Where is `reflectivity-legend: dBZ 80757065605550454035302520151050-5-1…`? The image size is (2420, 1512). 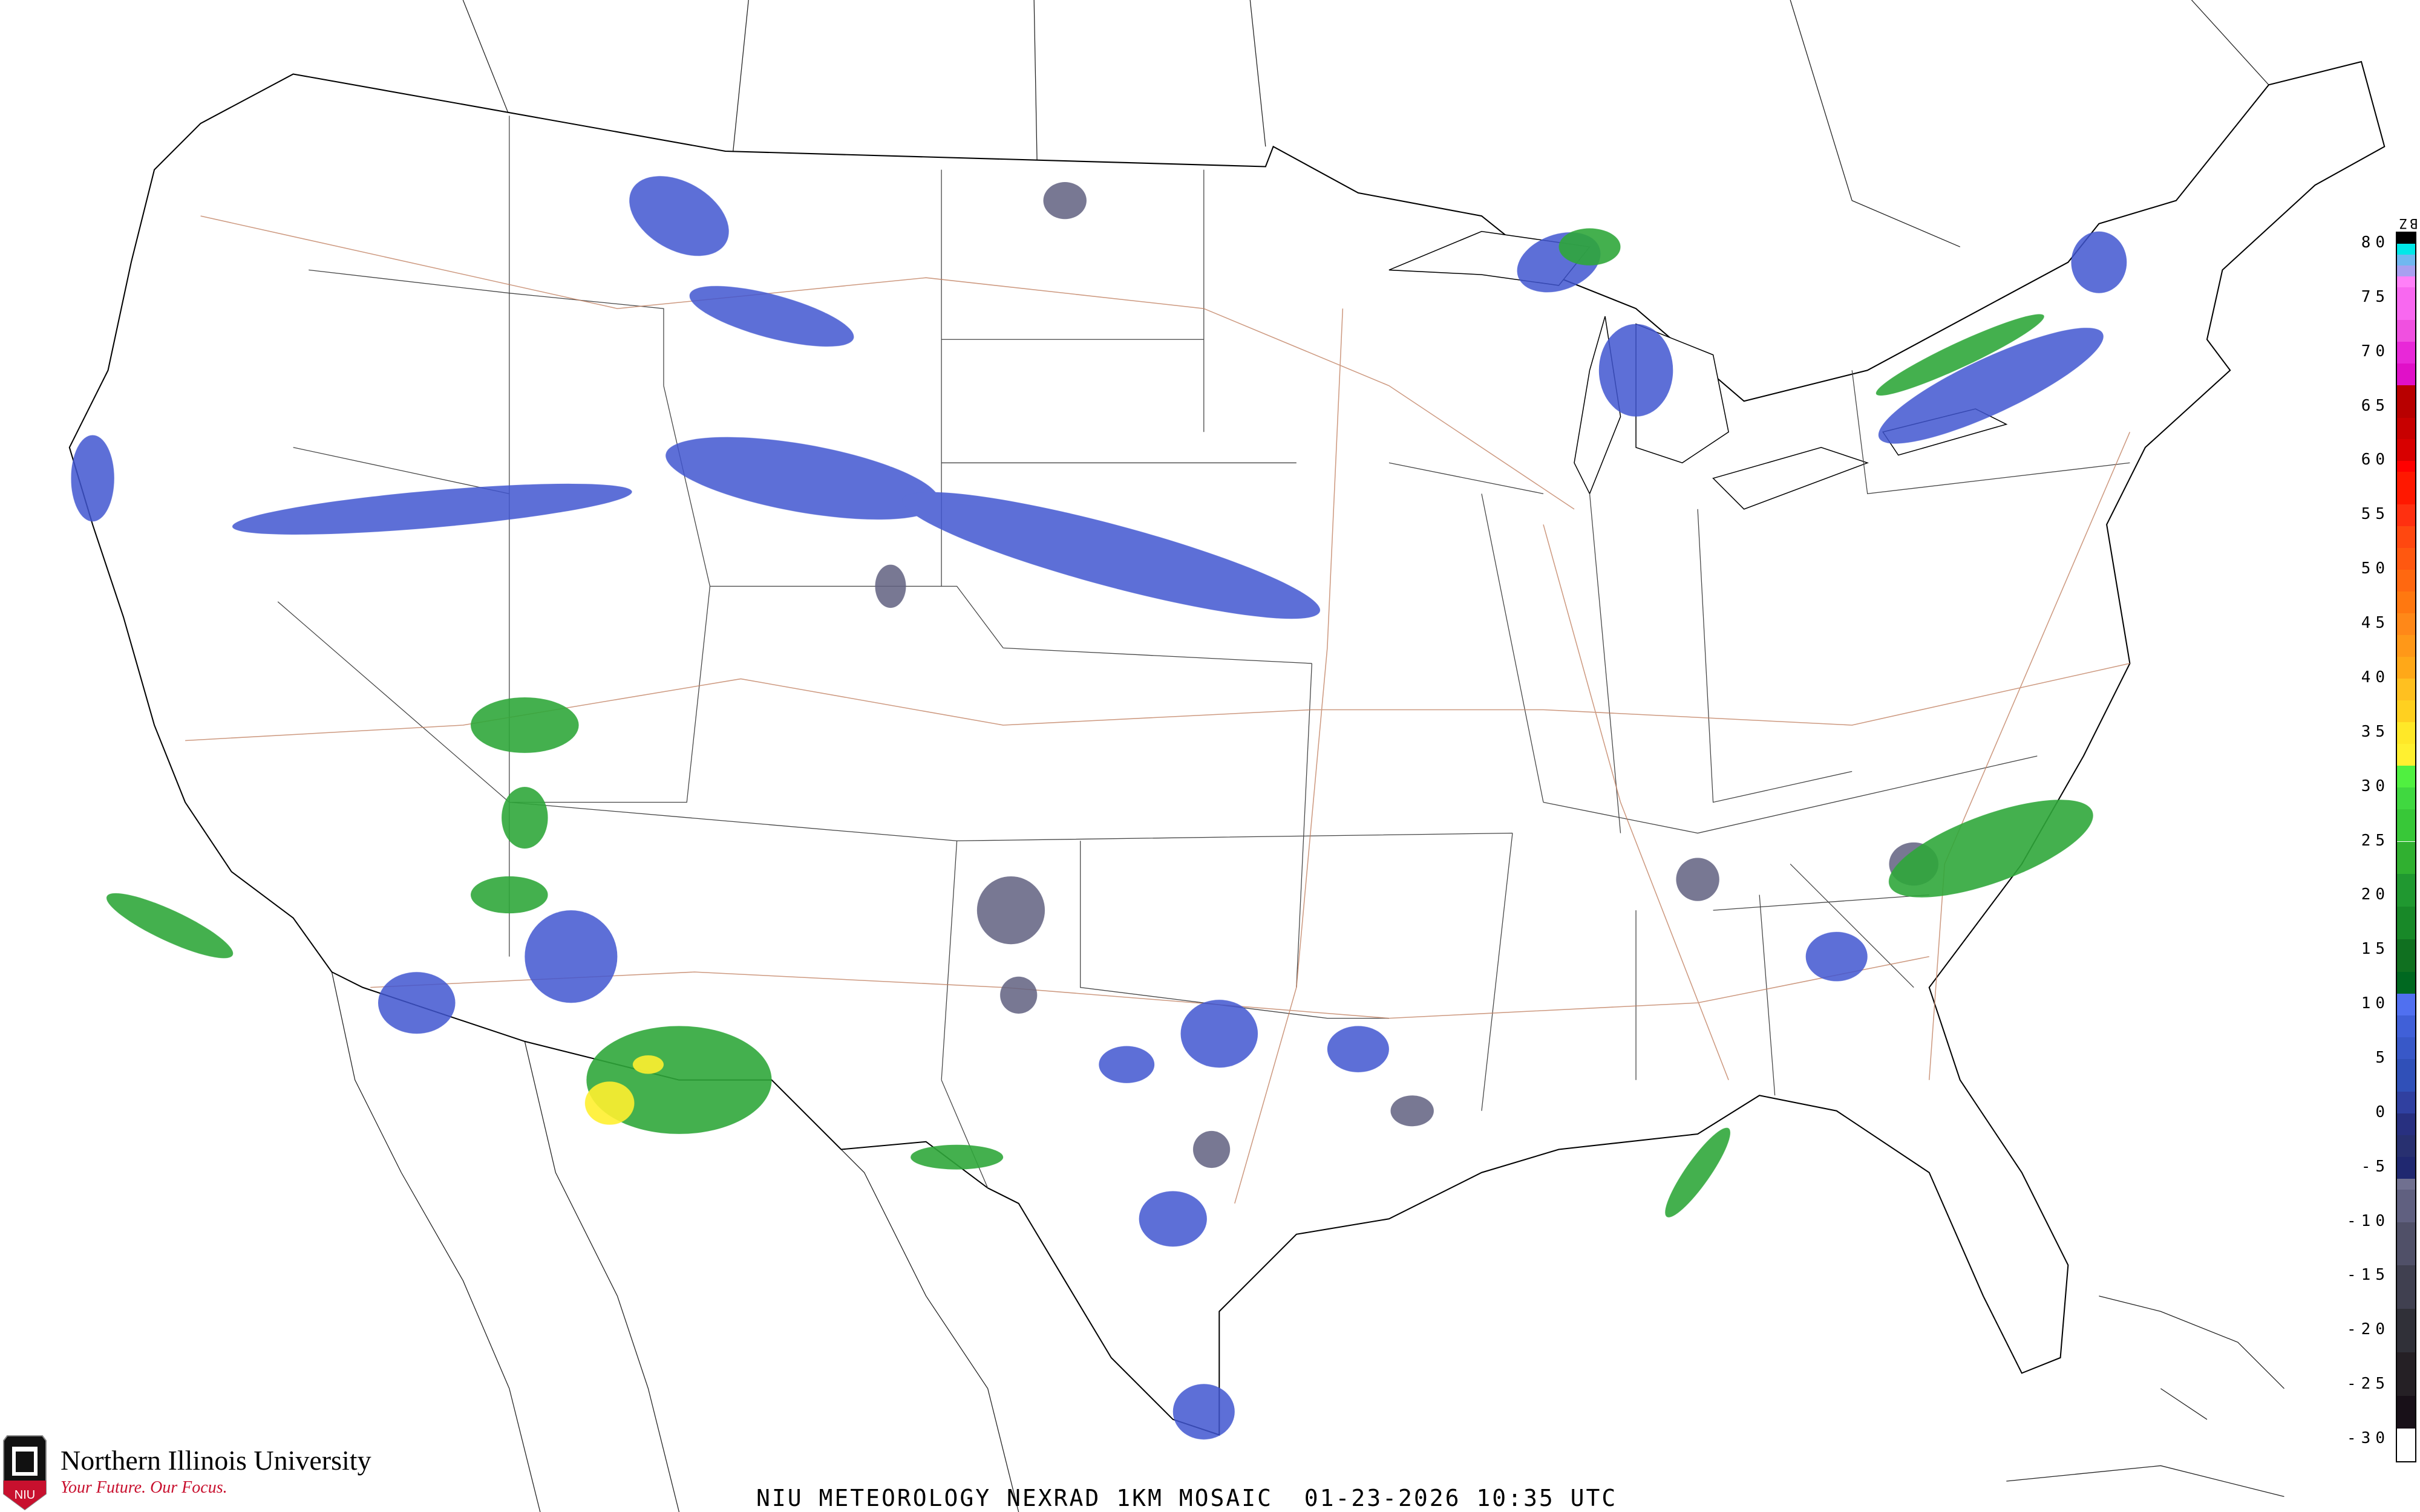
reflectivity-legend: dBZ 80757065605550454035302520151050-5-1… is located at coordinates (2383, 845).